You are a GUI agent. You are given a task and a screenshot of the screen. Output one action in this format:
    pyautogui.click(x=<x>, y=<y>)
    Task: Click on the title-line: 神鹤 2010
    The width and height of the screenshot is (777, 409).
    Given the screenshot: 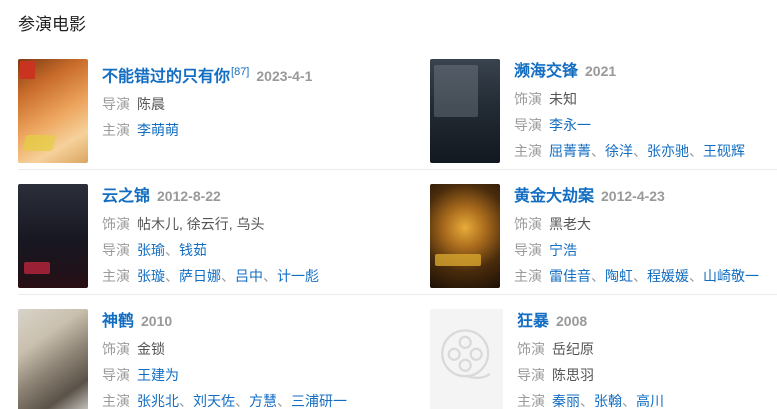 What is the action you would take?
    pyautogui.click(x=224, y=321)
    